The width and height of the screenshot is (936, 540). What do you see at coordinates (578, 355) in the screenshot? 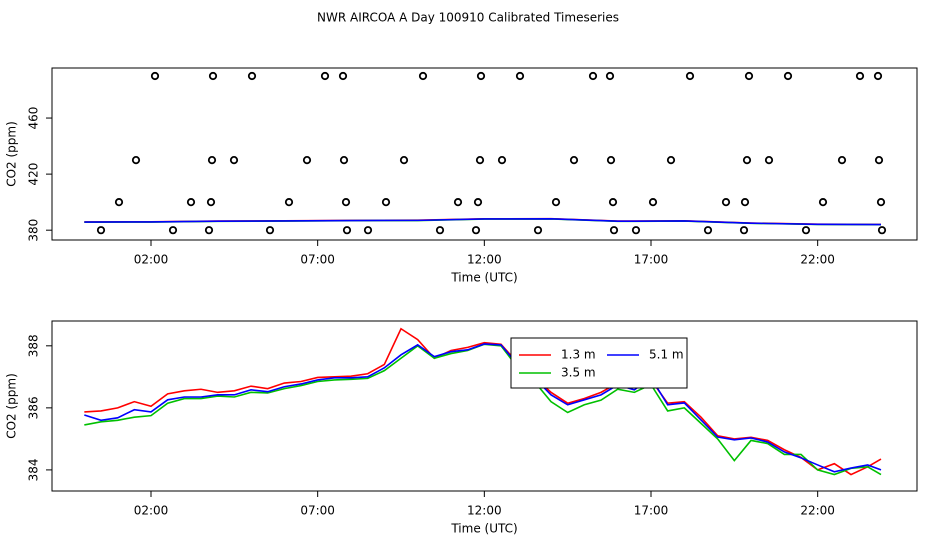
I see `legend-label: 1.3 m` at bounding box center [578, 355].